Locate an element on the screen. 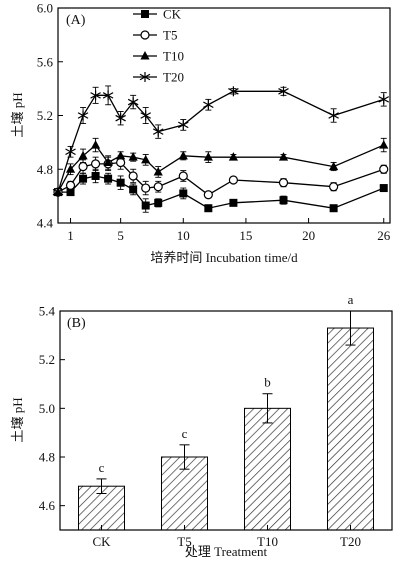 The width and height of the screenshot is (415, 563). y-tick-label-a: 5.6 is located at coordinates (45, 61).